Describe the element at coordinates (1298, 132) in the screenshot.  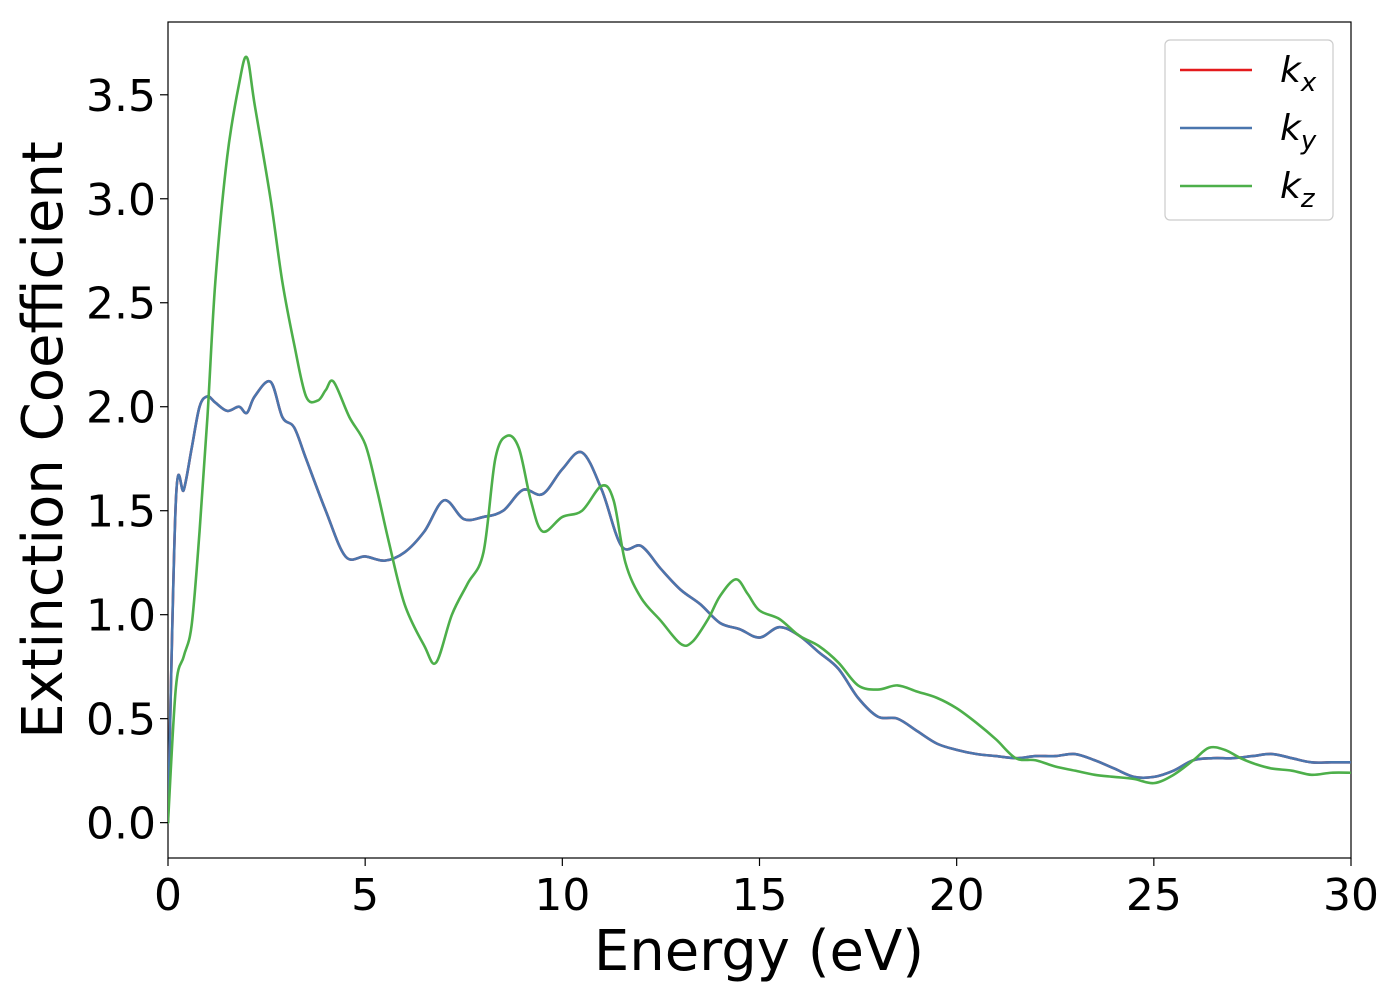
I see `legend-label-y: ky` at that location.